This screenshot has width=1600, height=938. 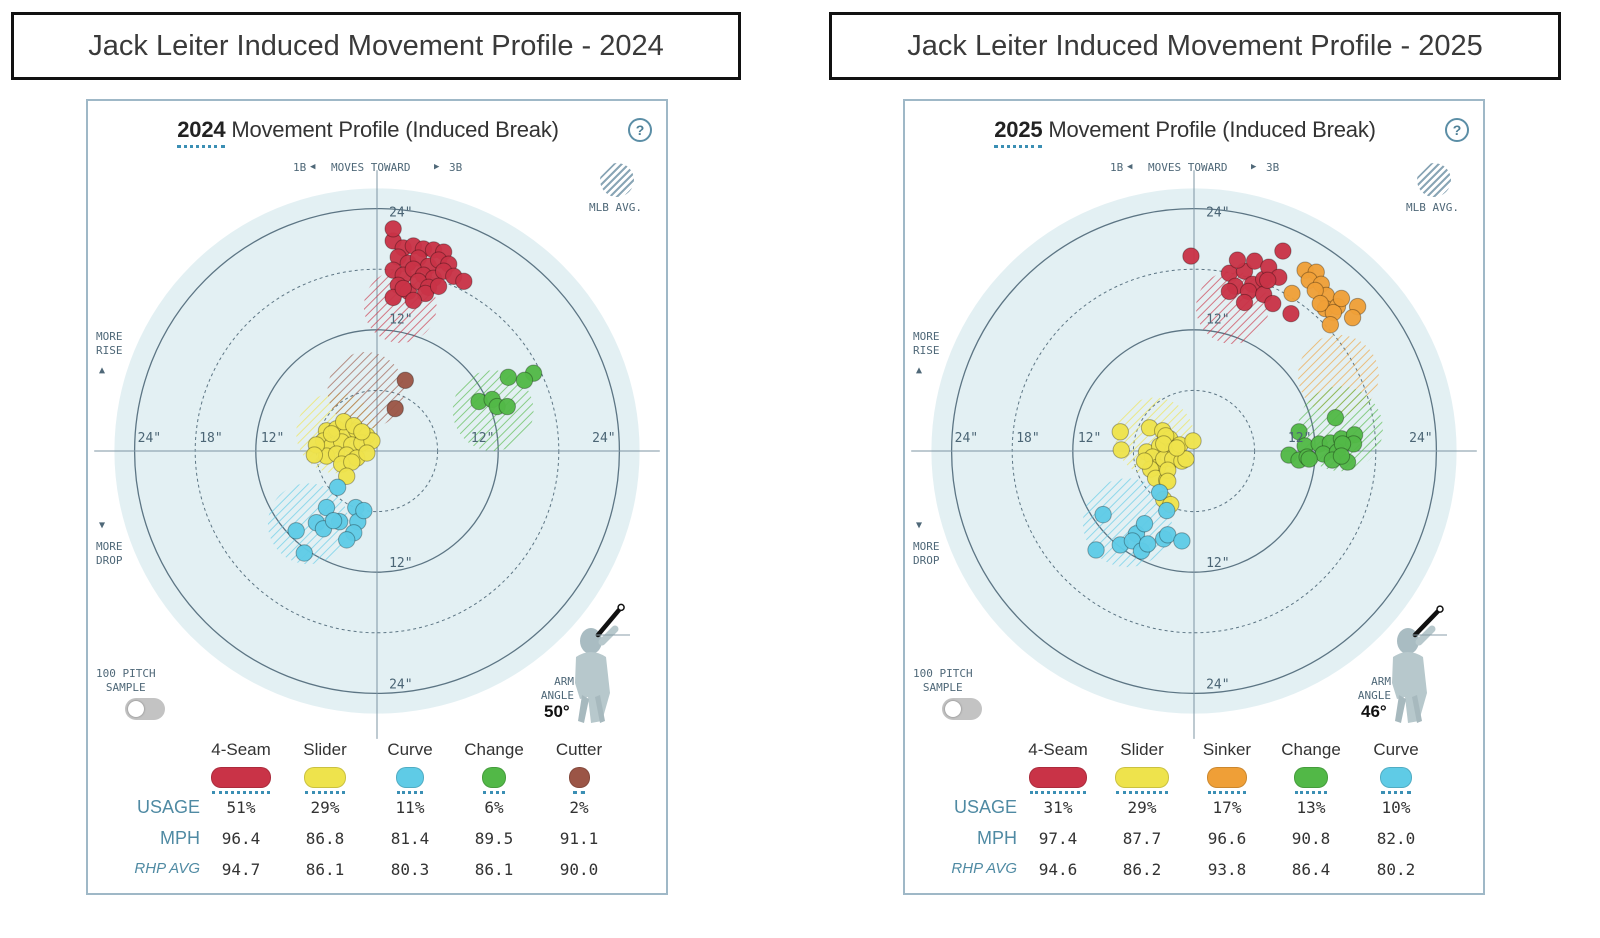 What do you see at coordinates (1396, 838) in the screenshot?
I see `mph-curve: 82.0` at bounding box center [1396, 838].